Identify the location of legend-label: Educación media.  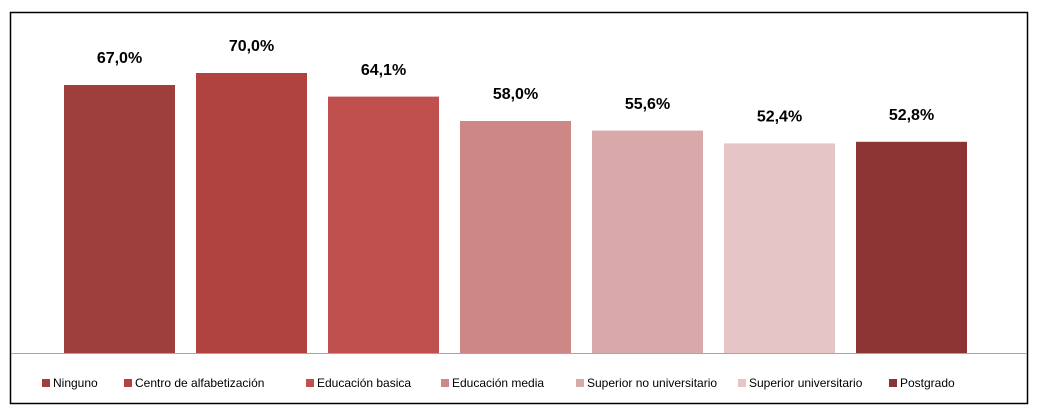
(498, 383).